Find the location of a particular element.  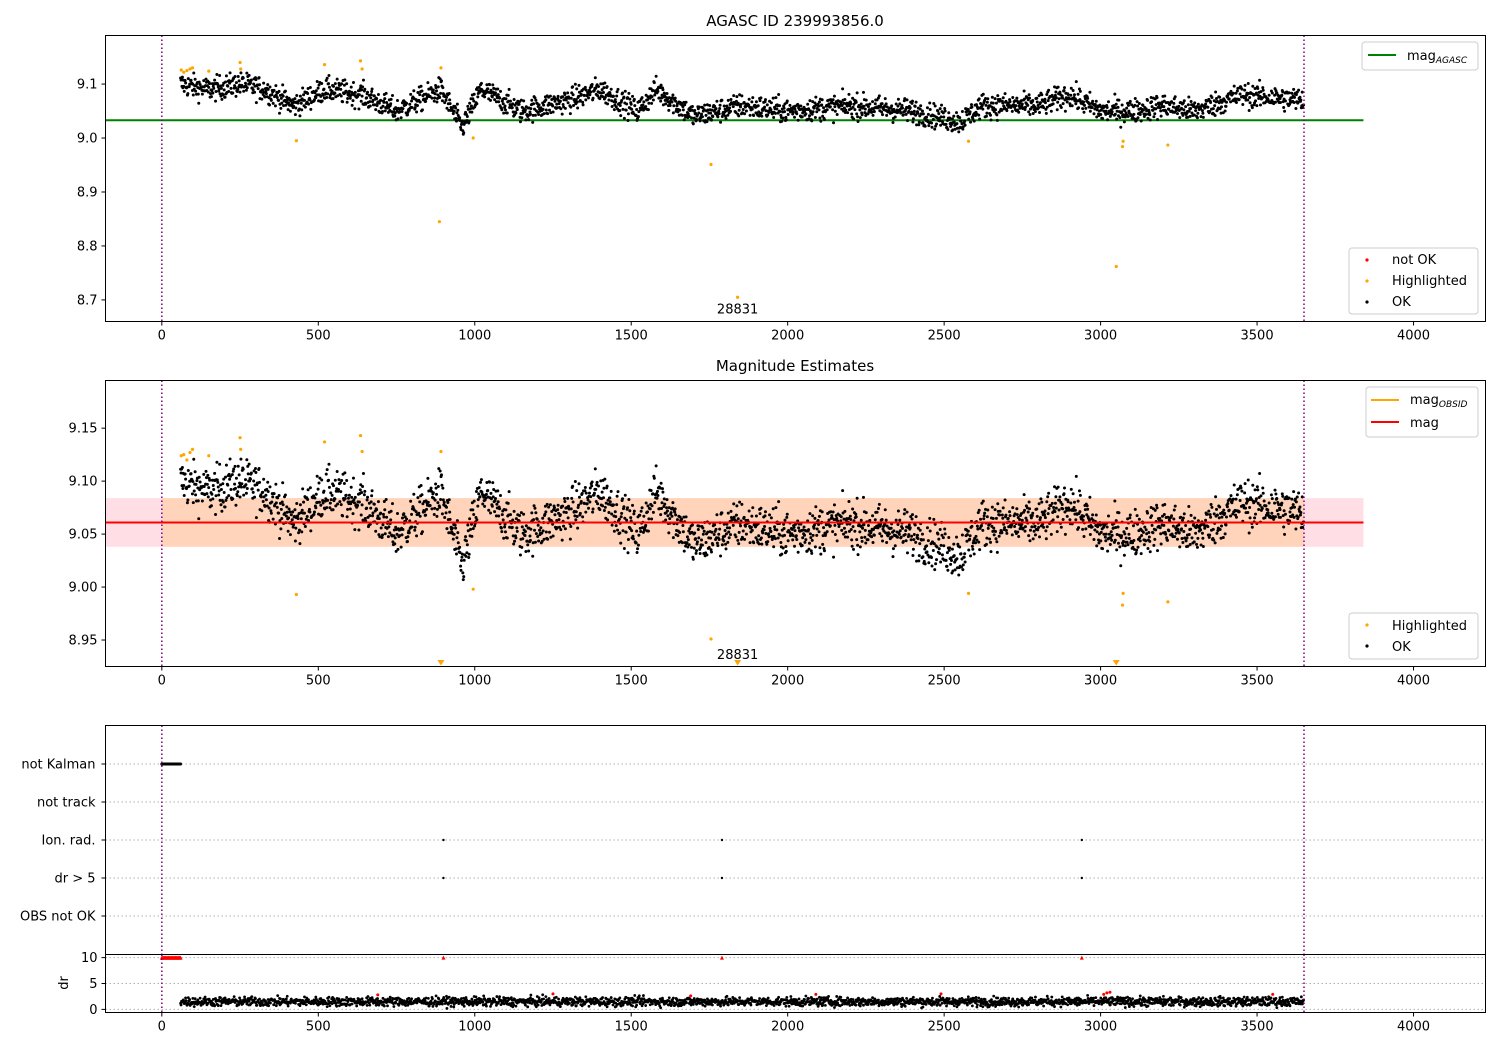

highlighted-point is located at coordinates (1116, 266).